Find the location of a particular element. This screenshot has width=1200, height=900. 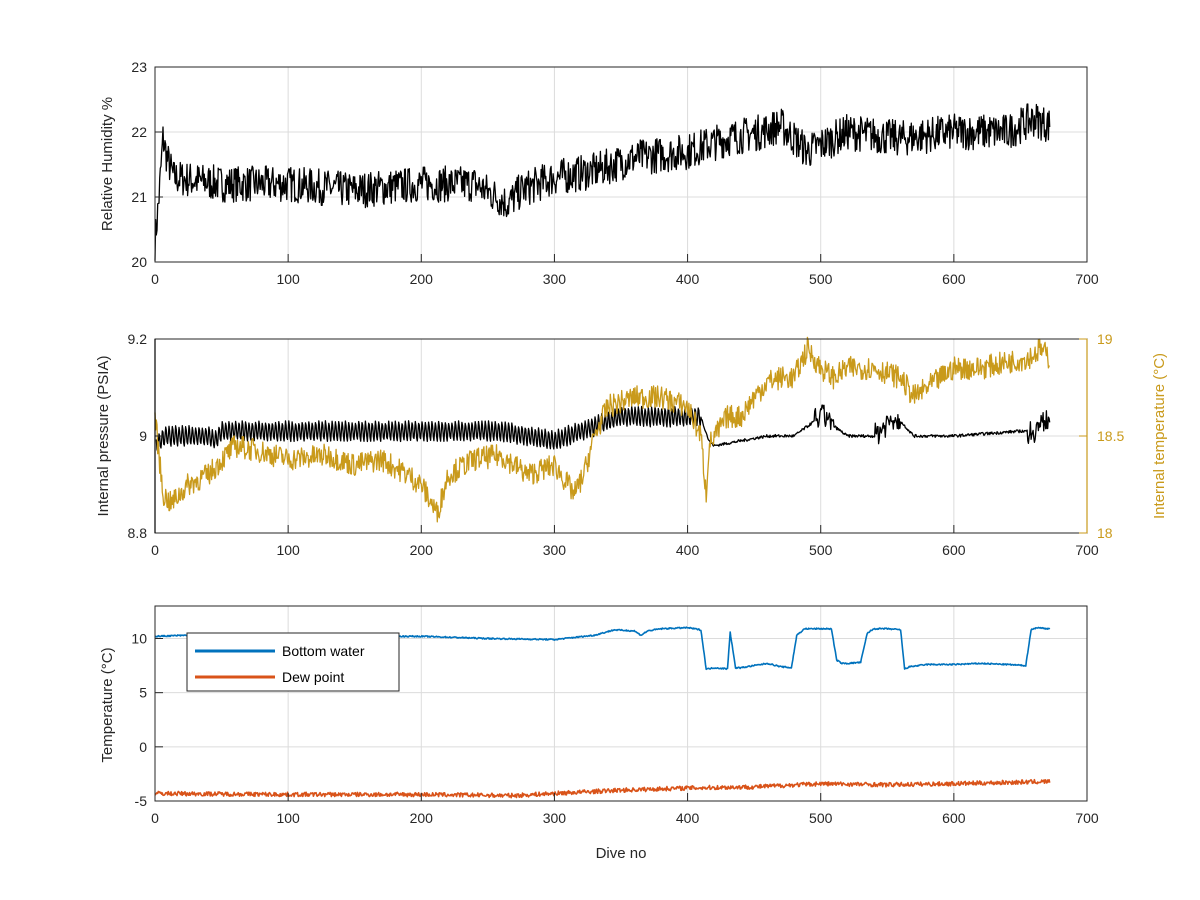

y-tick-label: 9 is located at coordinates (143, 436).